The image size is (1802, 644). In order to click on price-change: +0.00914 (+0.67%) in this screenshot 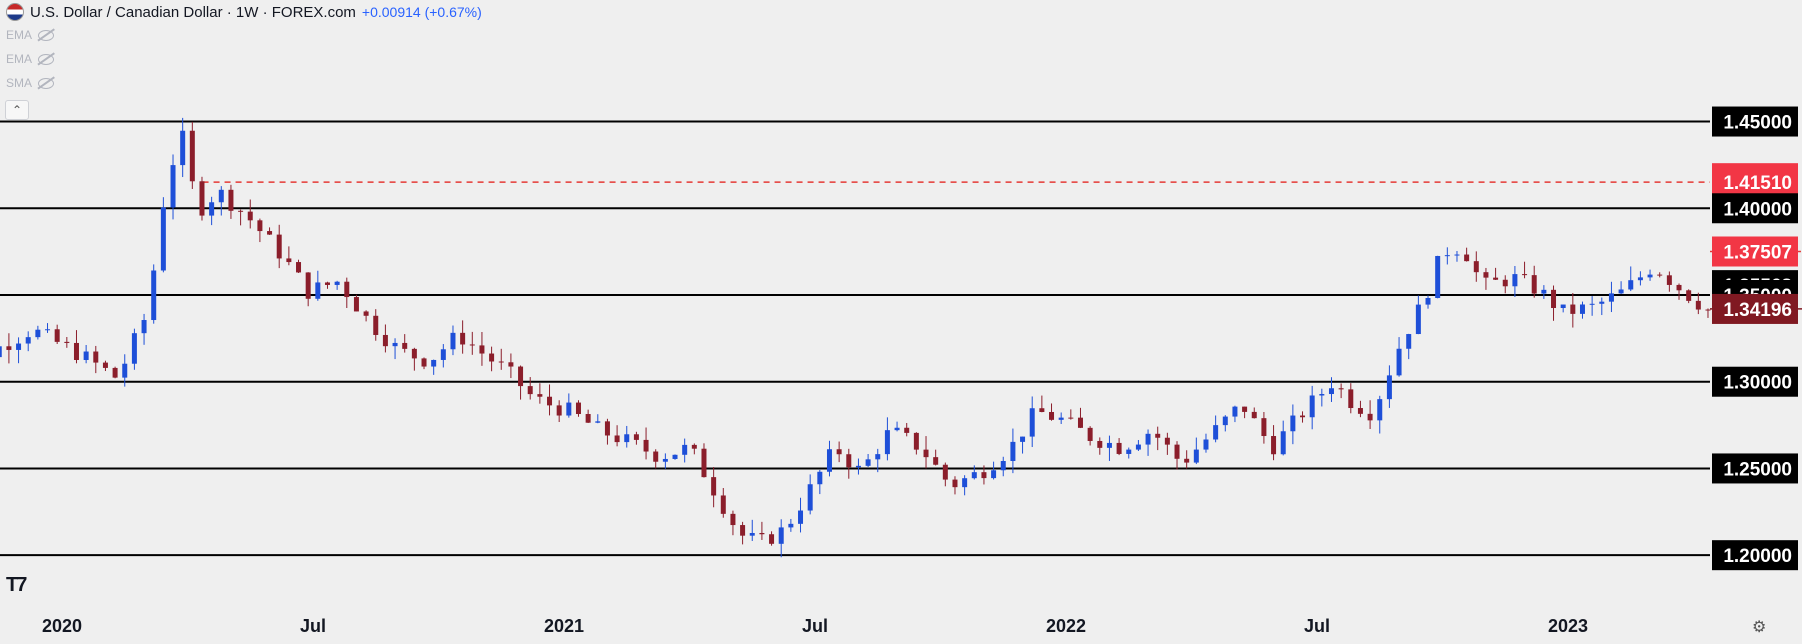, I will do `click(421, 12)`.